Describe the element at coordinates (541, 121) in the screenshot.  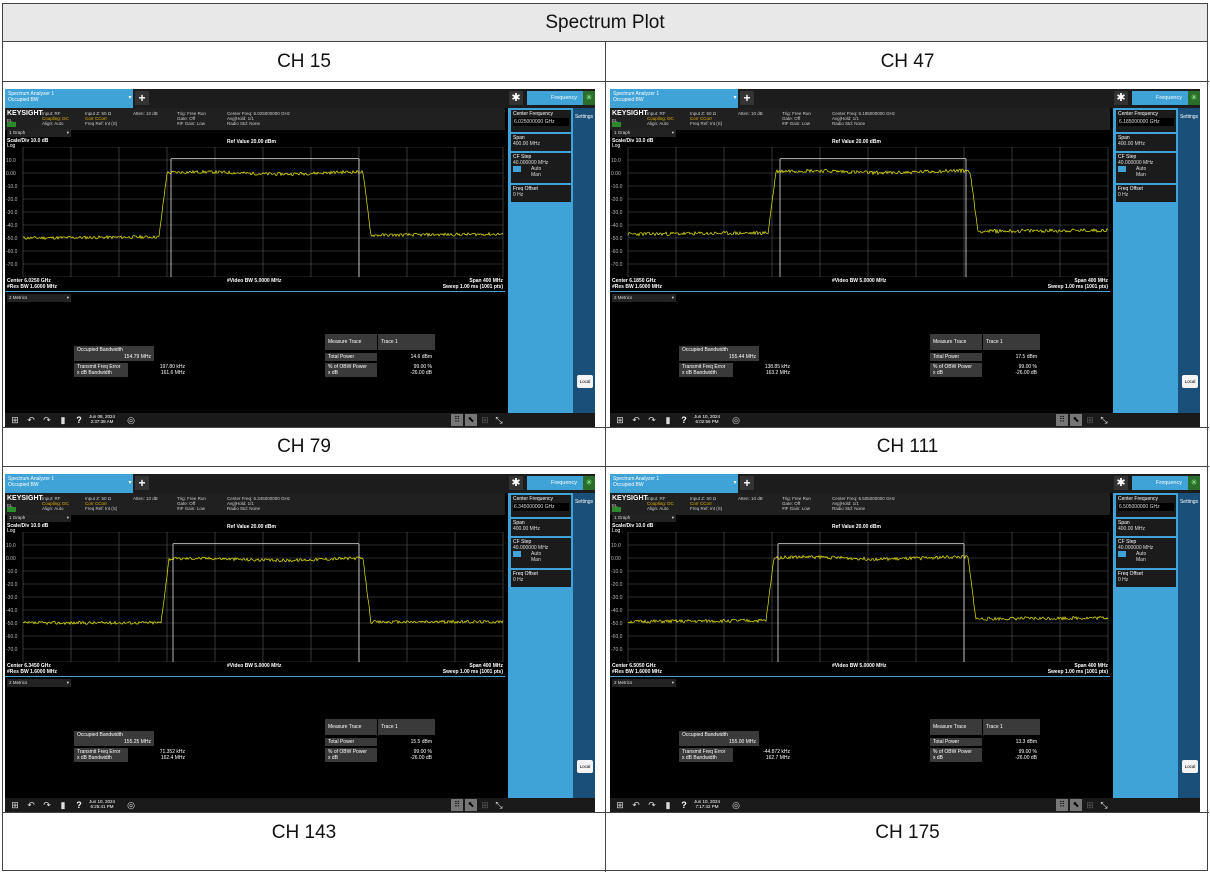
I see `center-frequency-key: Center Frequency 6.025000000 GHz` at that location.